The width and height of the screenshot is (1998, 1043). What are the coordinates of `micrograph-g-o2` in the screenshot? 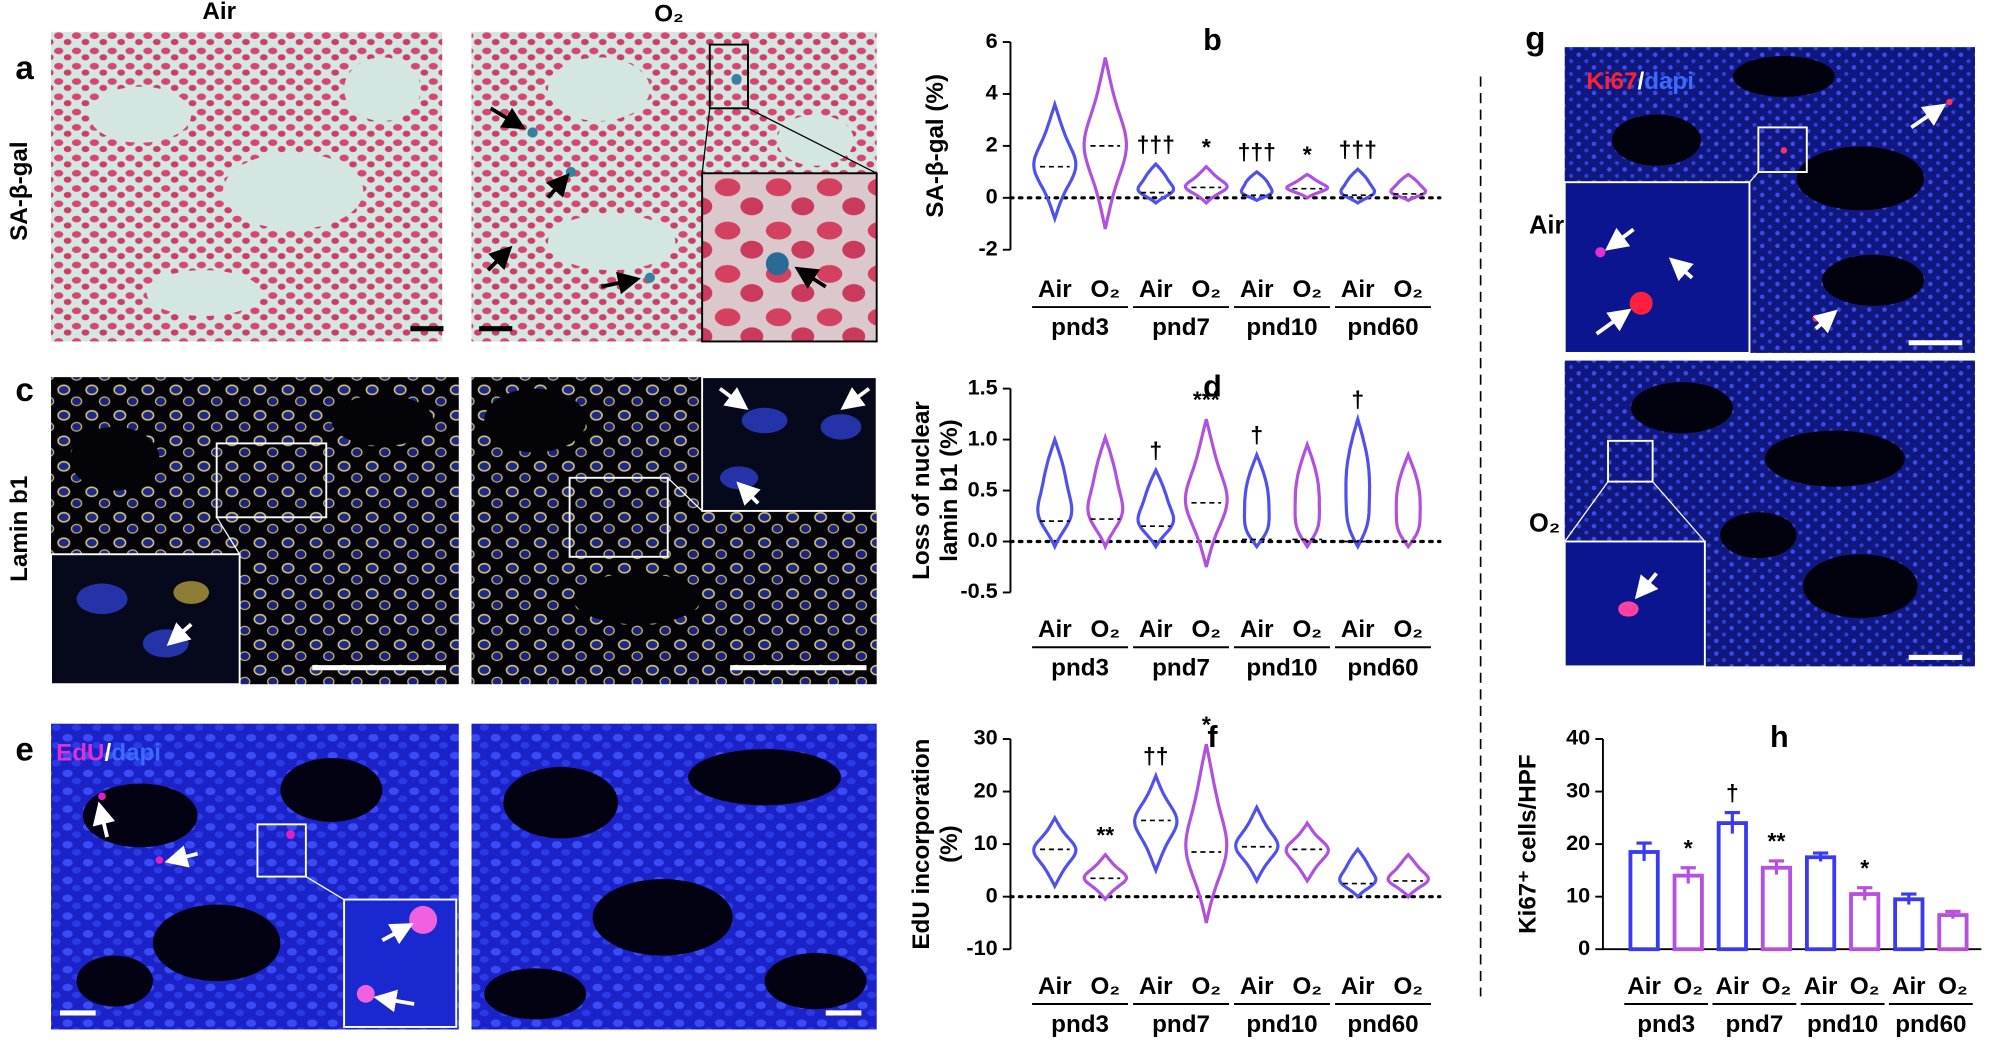 It's located at (1769, 514).